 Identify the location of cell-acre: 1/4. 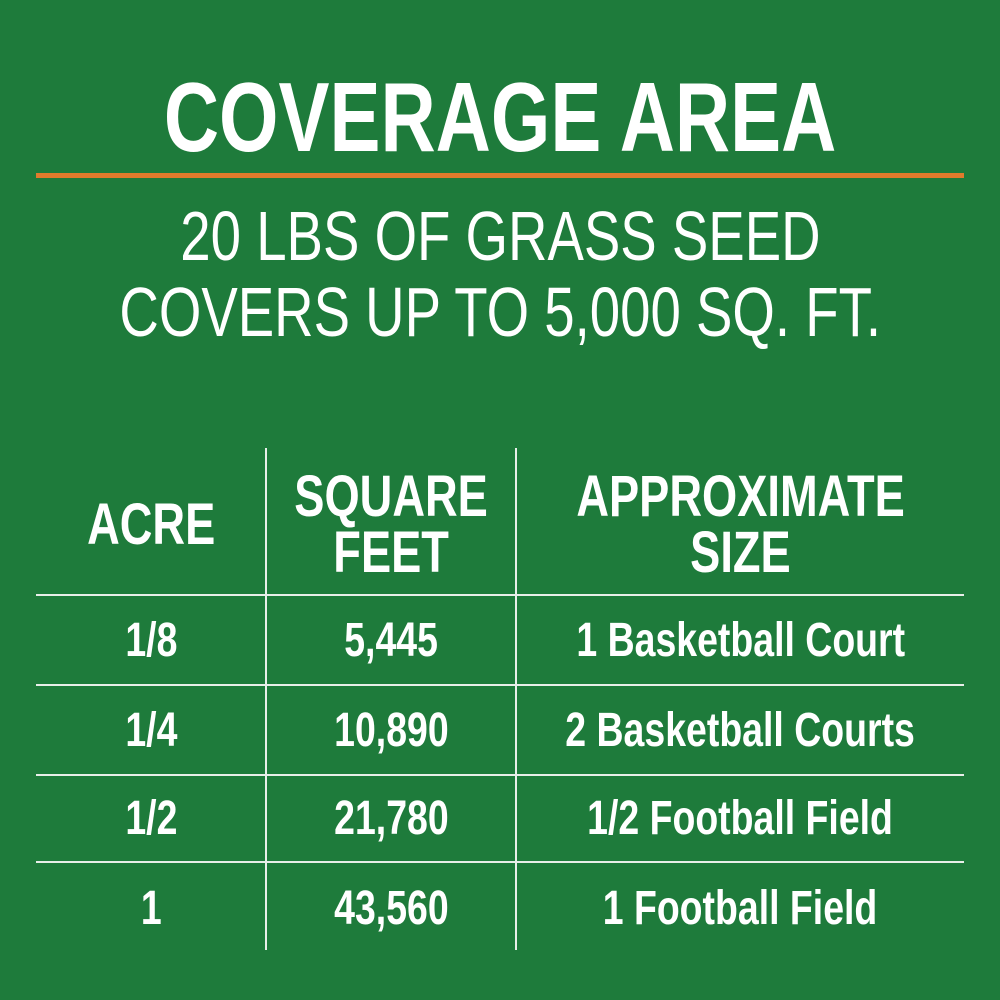
(151, 730).